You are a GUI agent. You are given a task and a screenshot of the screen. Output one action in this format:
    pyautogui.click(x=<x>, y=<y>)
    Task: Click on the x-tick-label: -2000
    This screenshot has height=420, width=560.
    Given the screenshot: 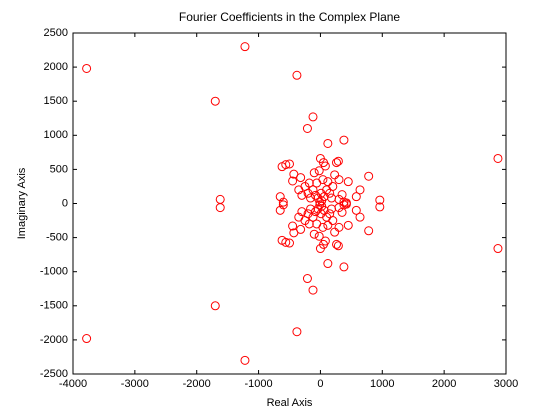 What is the action you would take?
    pyautogui.click(x=197, y=384)
    